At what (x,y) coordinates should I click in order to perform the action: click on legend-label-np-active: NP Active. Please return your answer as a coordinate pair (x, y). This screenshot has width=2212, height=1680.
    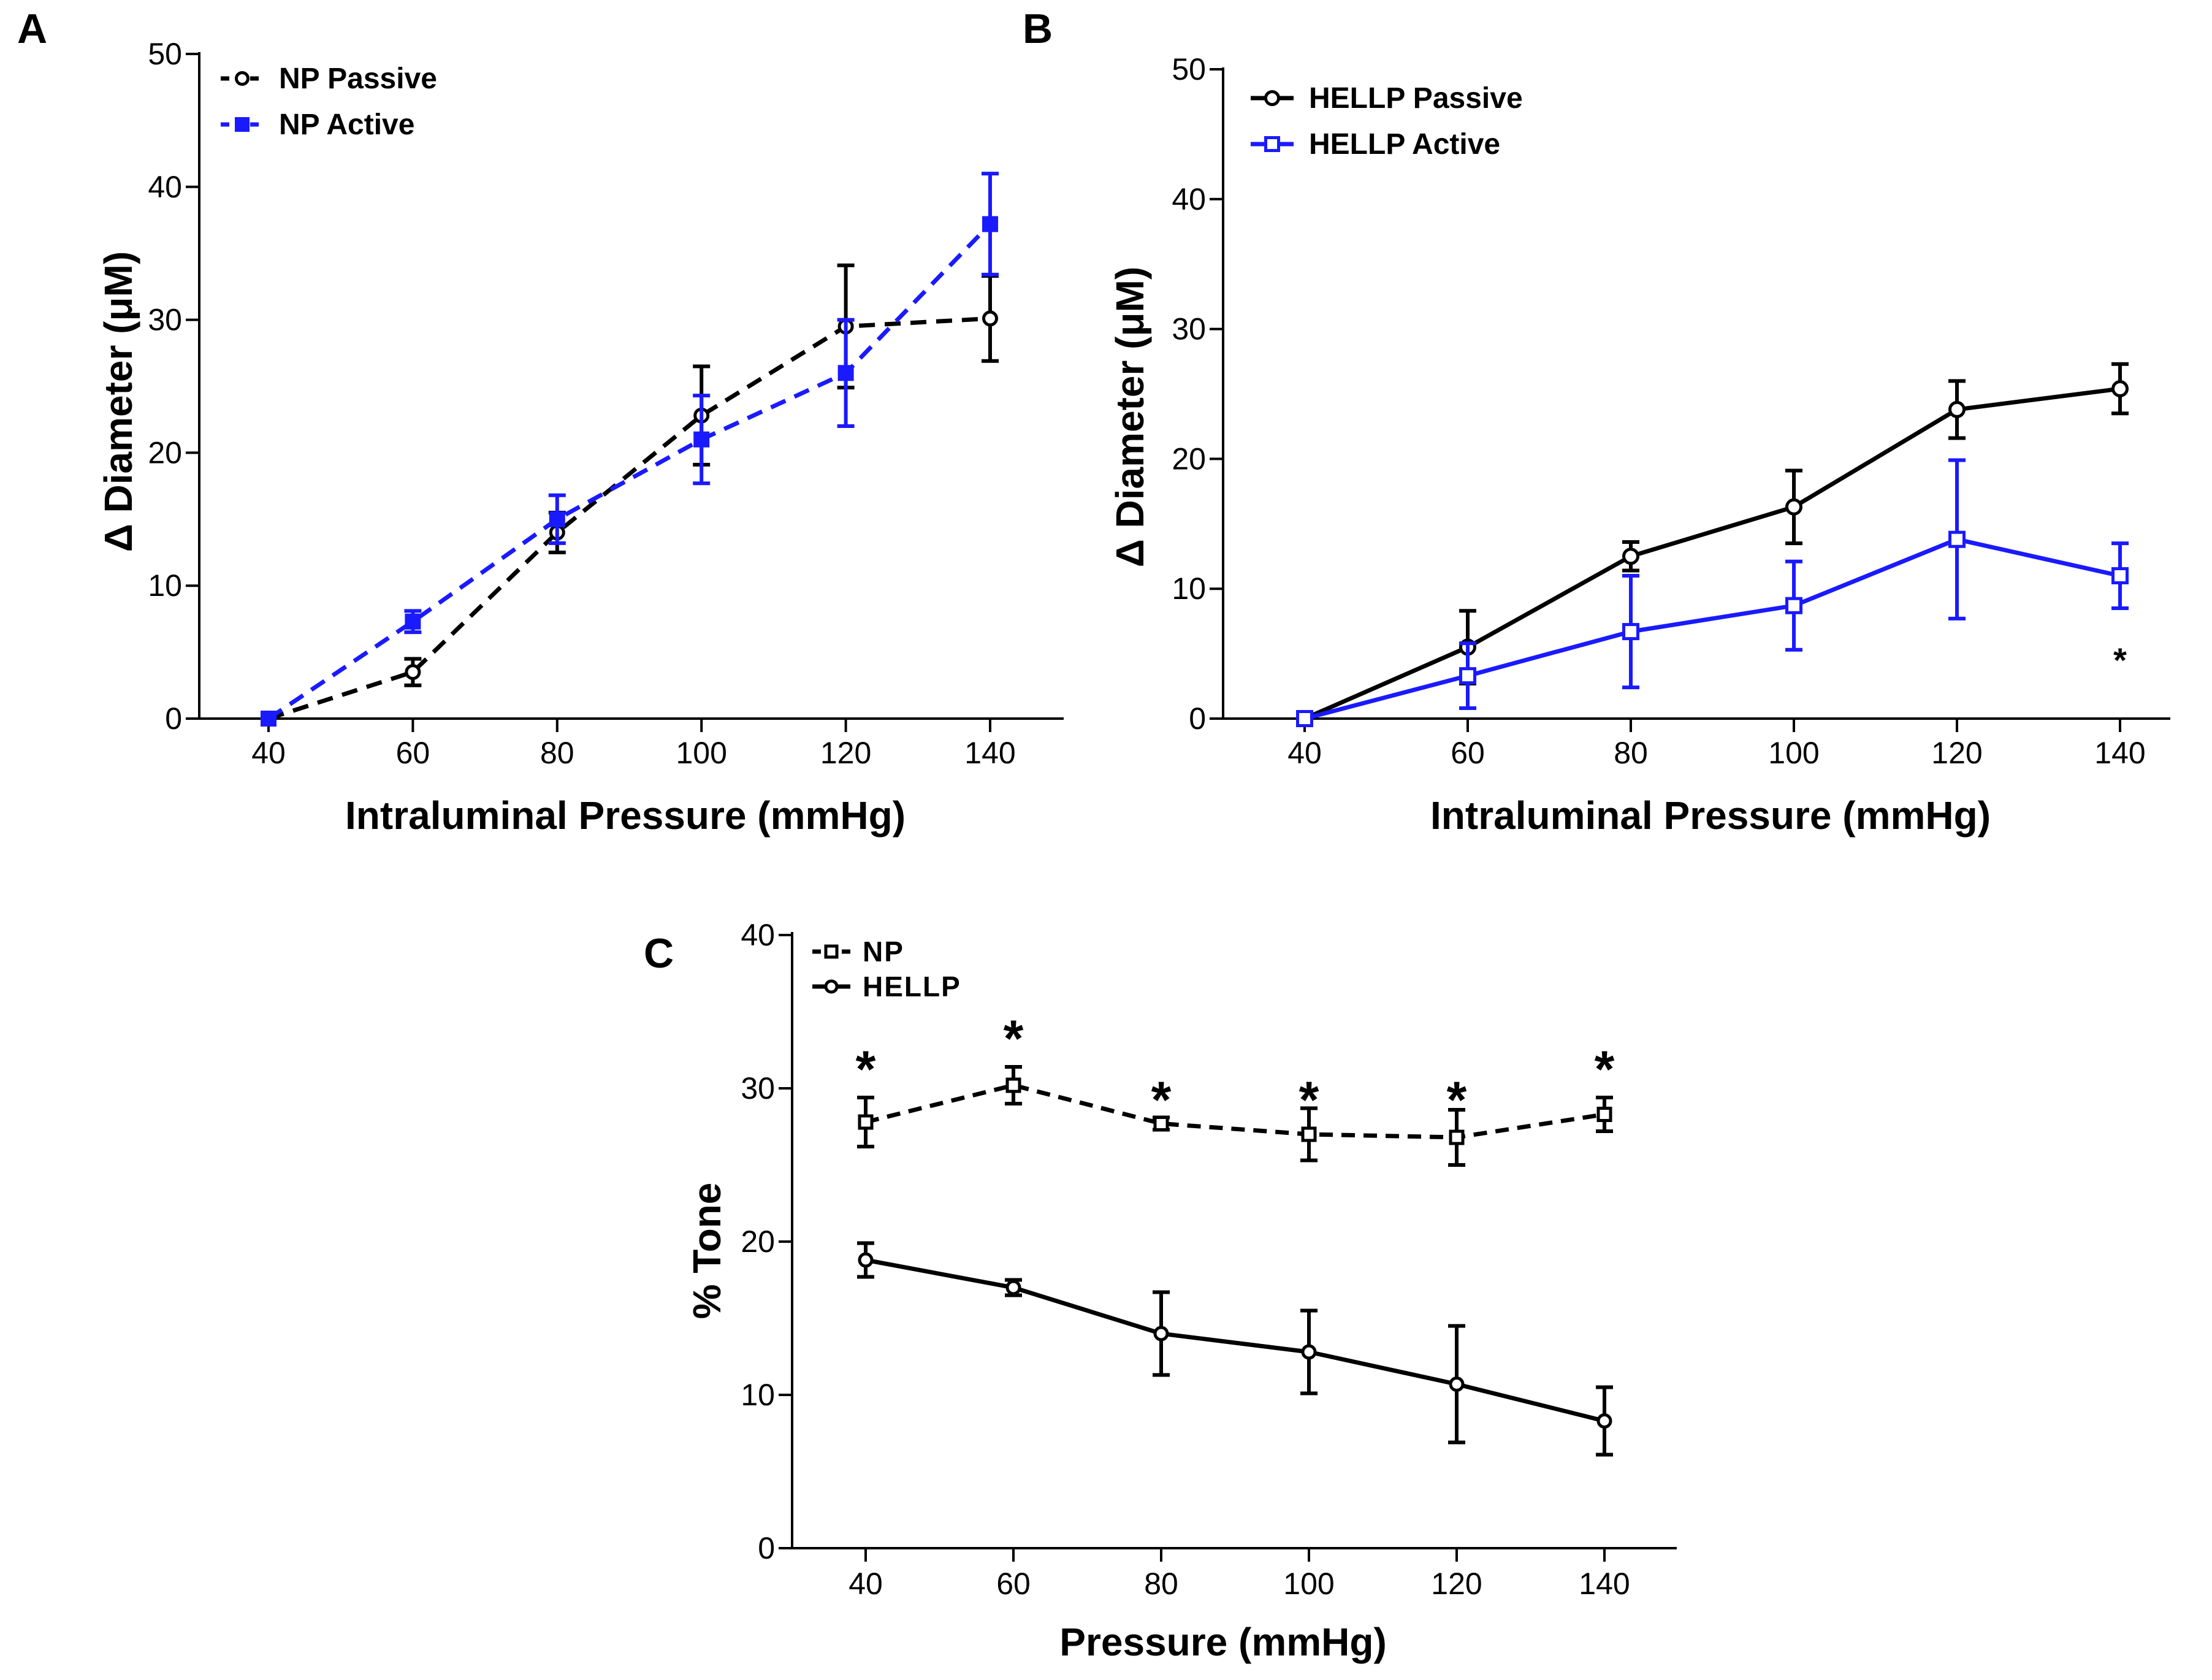
    Looking at the image, I should click on (346, 125).